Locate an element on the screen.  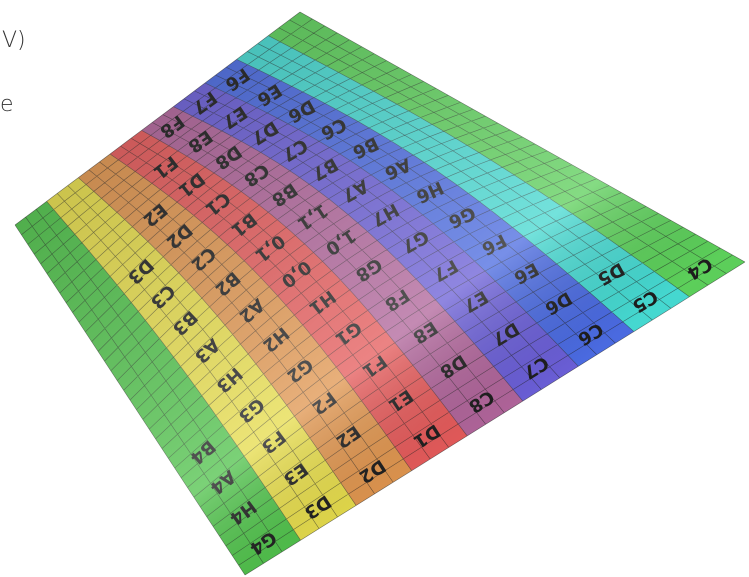
caption-line: V) is located at coordinates (14, 40).